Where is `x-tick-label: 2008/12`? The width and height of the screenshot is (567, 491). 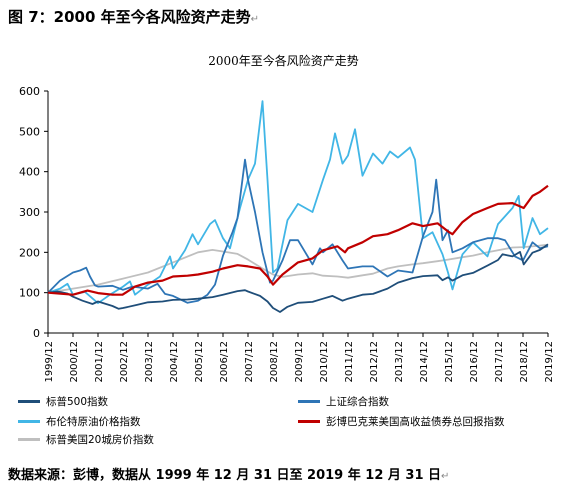
x-tick-label: 2008/12 is located at coordinates (274, 362).